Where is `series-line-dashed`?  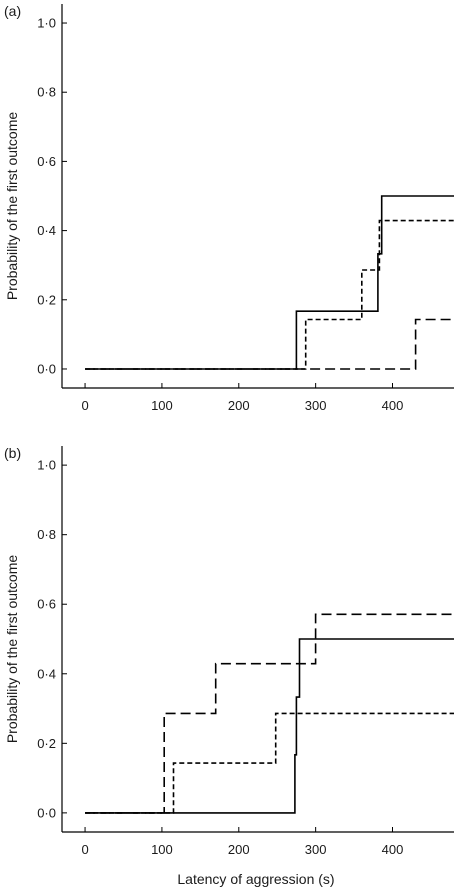 series-line-dashed is located at coordinates (269, 344).